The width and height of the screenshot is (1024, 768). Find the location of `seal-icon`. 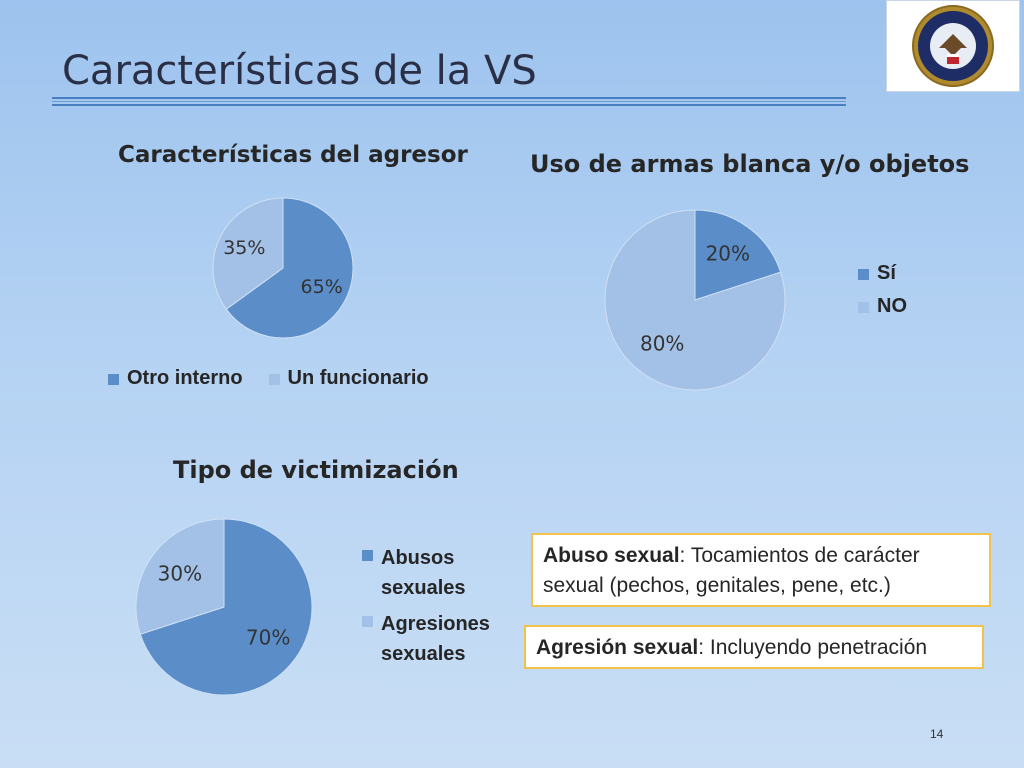

seal-icon is located at coordinates (953, 46).